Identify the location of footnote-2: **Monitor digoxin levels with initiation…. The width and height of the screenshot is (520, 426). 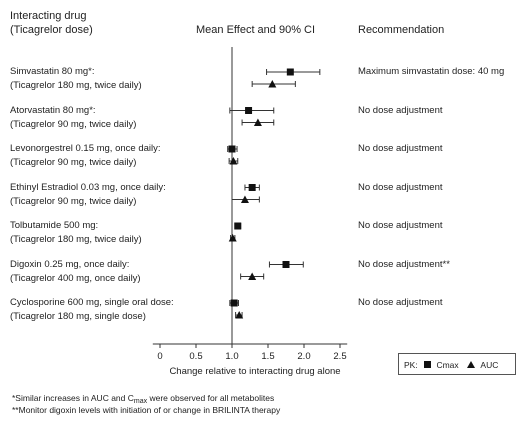
(146, 410).